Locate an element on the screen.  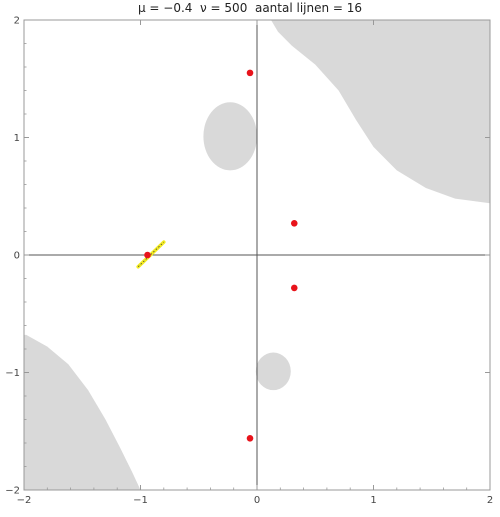
yellow-segment-dots is located at coordinates (151, 254).